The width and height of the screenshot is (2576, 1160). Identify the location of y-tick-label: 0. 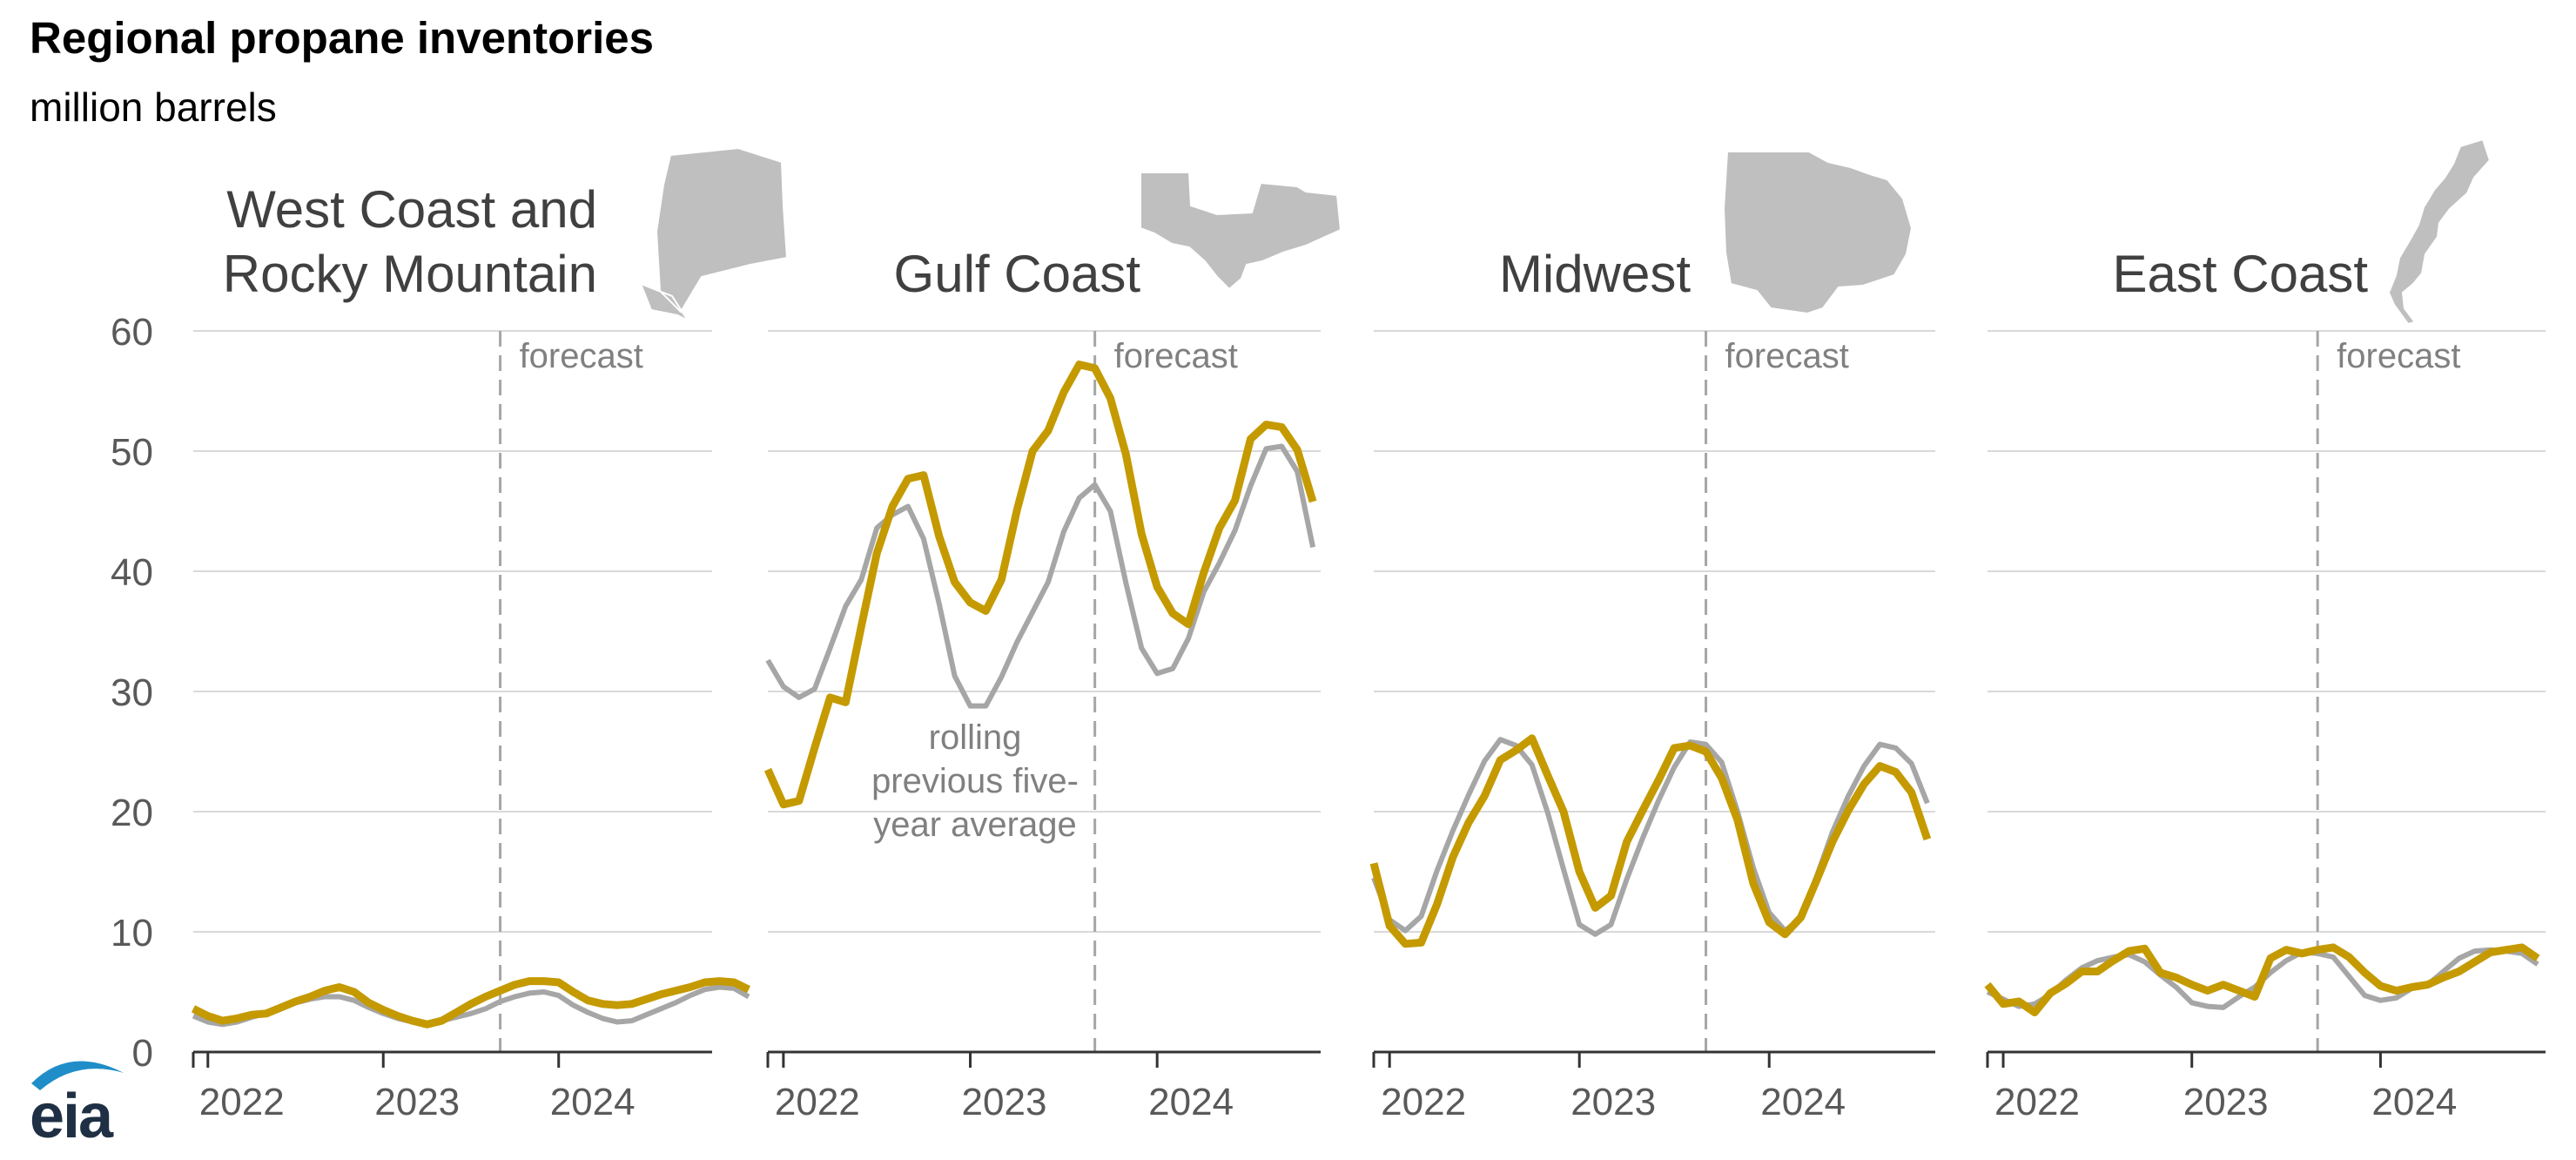
(142, 1053).